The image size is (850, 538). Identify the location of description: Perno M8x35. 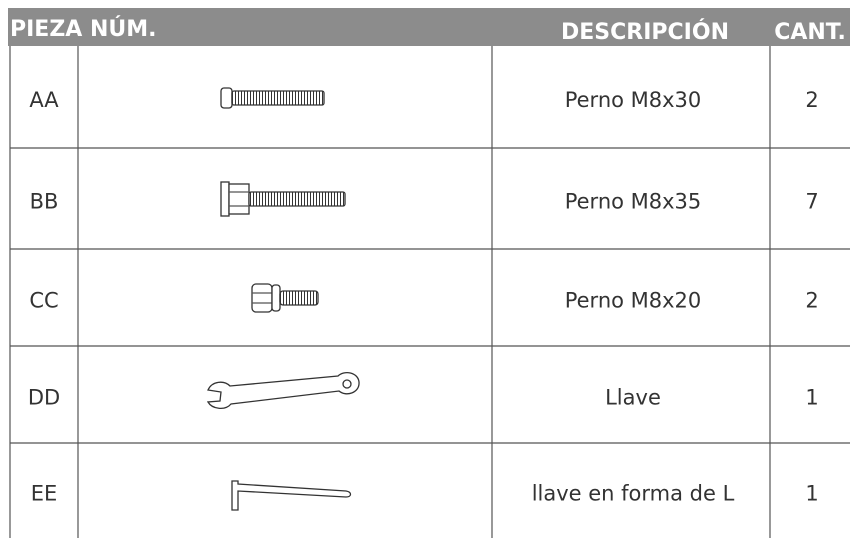
(633, 202).